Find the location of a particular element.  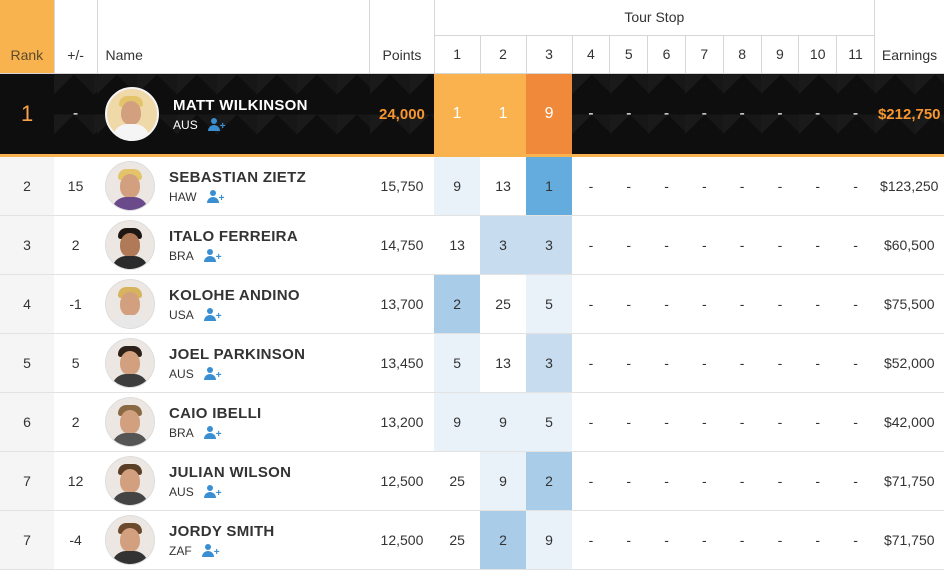

earnings-cell: $71,750 is located at coordinates (909, 540).